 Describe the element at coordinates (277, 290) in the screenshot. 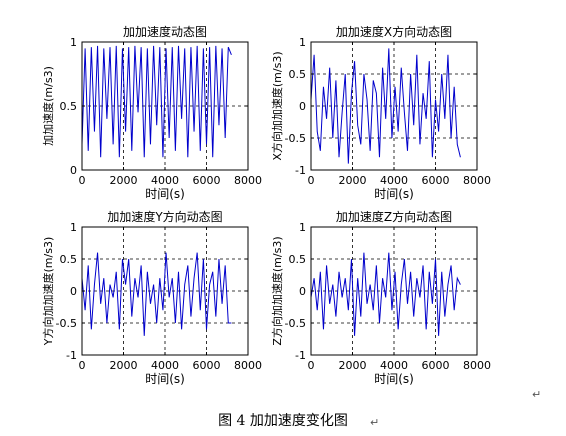

I see `y-axis-label: Z方向加加速度(m/s3)` at that location.